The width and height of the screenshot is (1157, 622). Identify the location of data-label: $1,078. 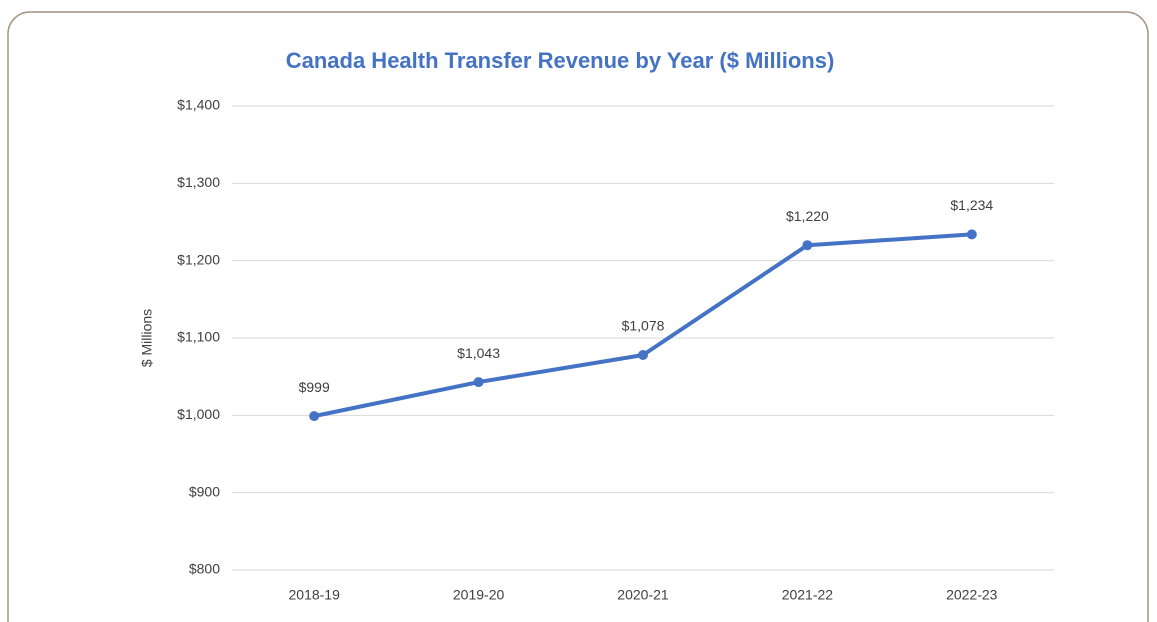
(643, 326).